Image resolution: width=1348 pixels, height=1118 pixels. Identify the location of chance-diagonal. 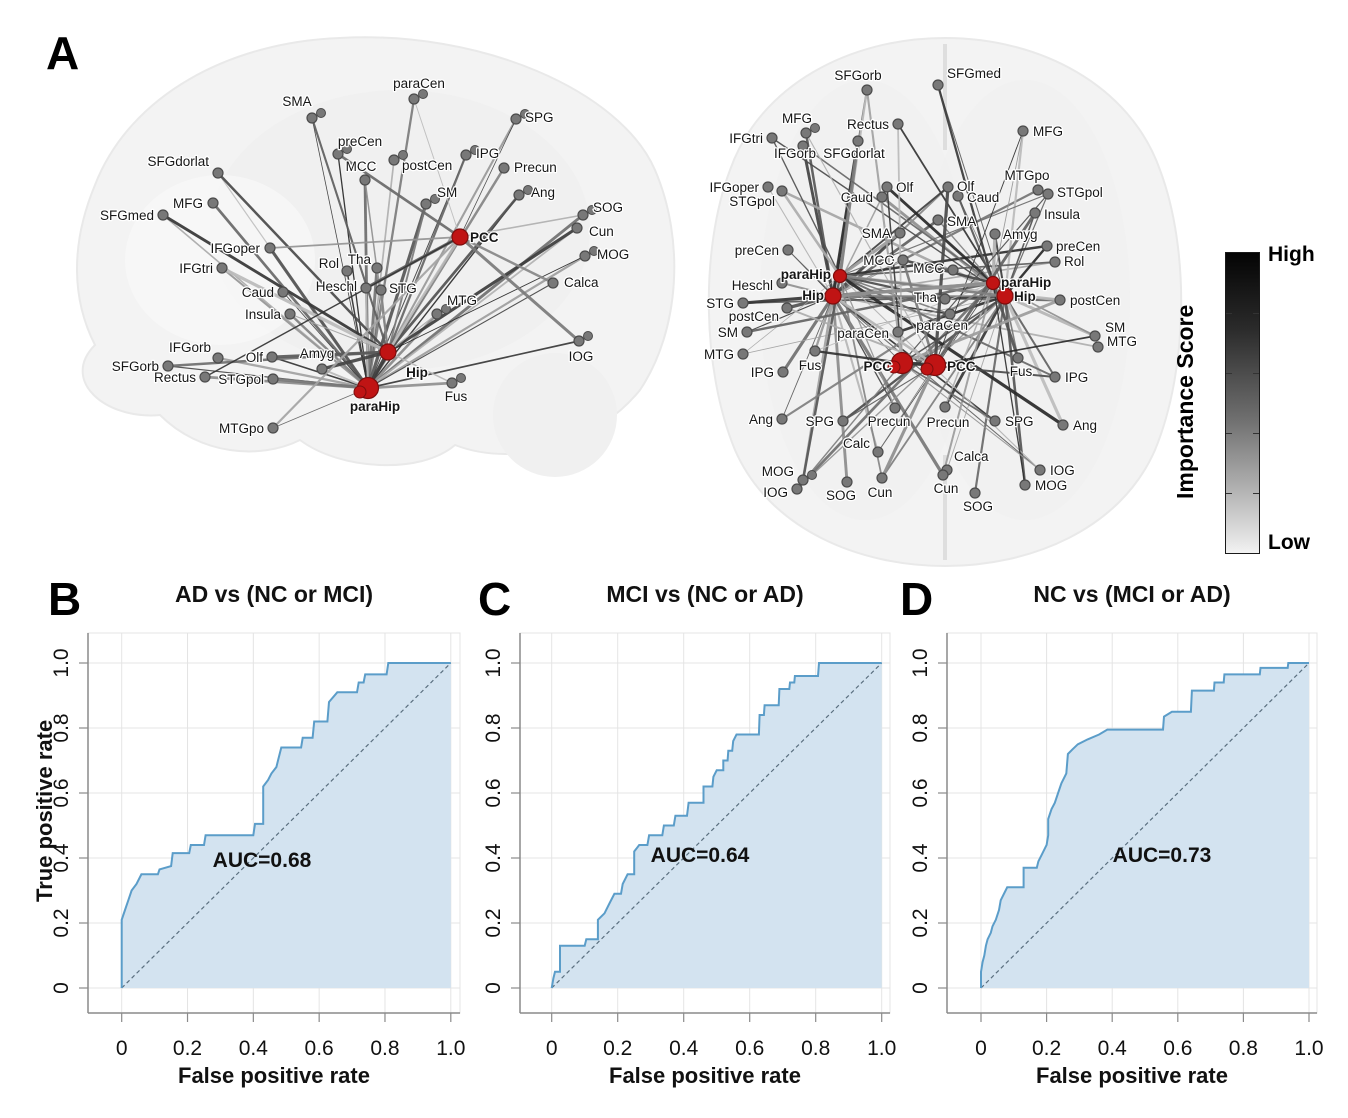
(286, 825).